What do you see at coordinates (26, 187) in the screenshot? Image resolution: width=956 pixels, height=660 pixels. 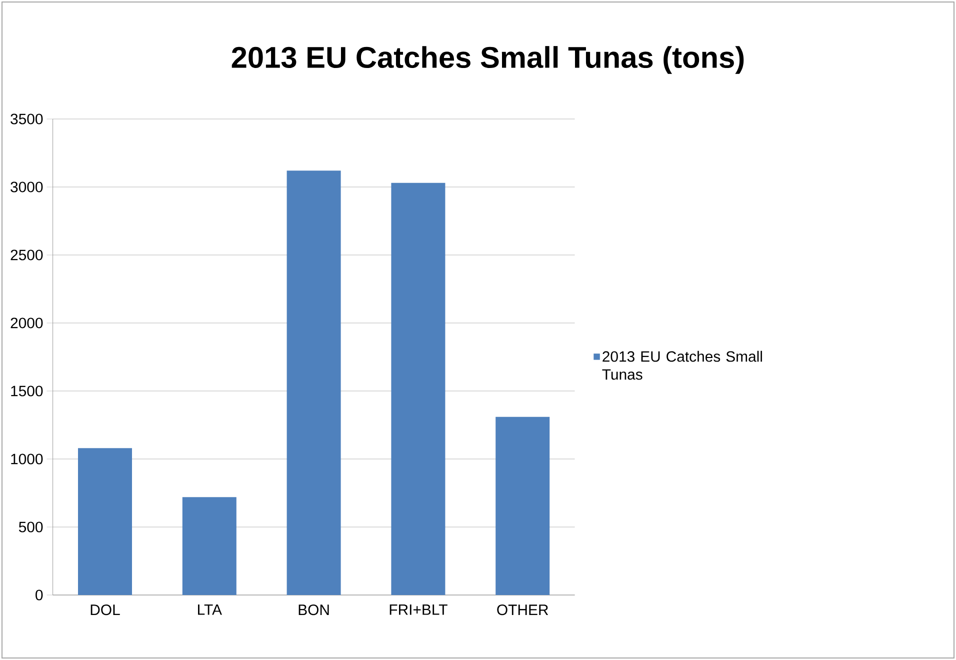 I see `y-tick-label: 3000` at bounding box center [26, 187].